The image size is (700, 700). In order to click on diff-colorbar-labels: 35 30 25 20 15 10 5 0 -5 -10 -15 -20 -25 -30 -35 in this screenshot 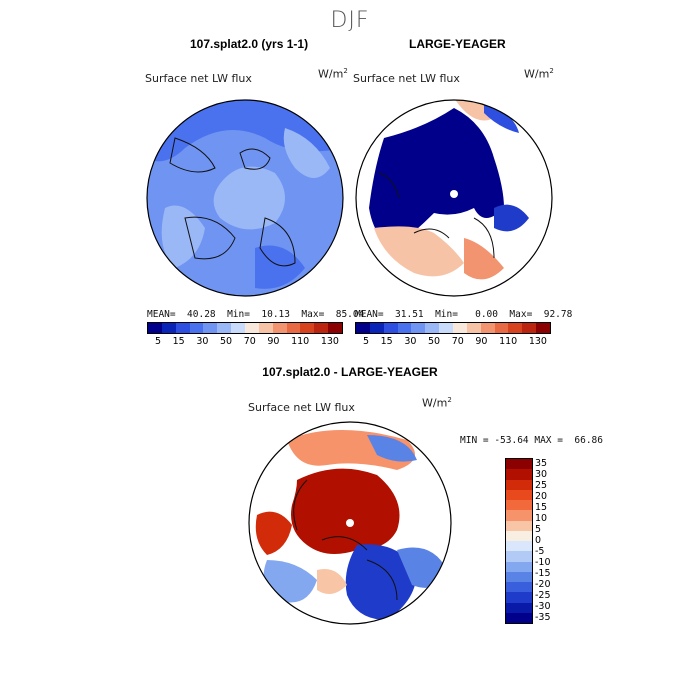, I will do `click(543, 540)`.